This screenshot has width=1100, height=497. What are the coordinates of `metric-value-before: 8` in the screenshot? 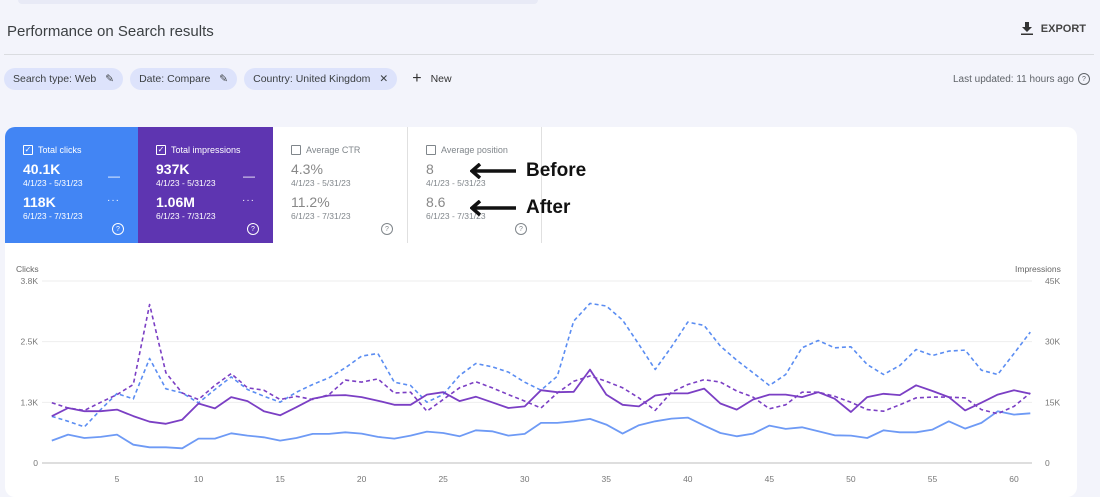 It's located at (430, 169).